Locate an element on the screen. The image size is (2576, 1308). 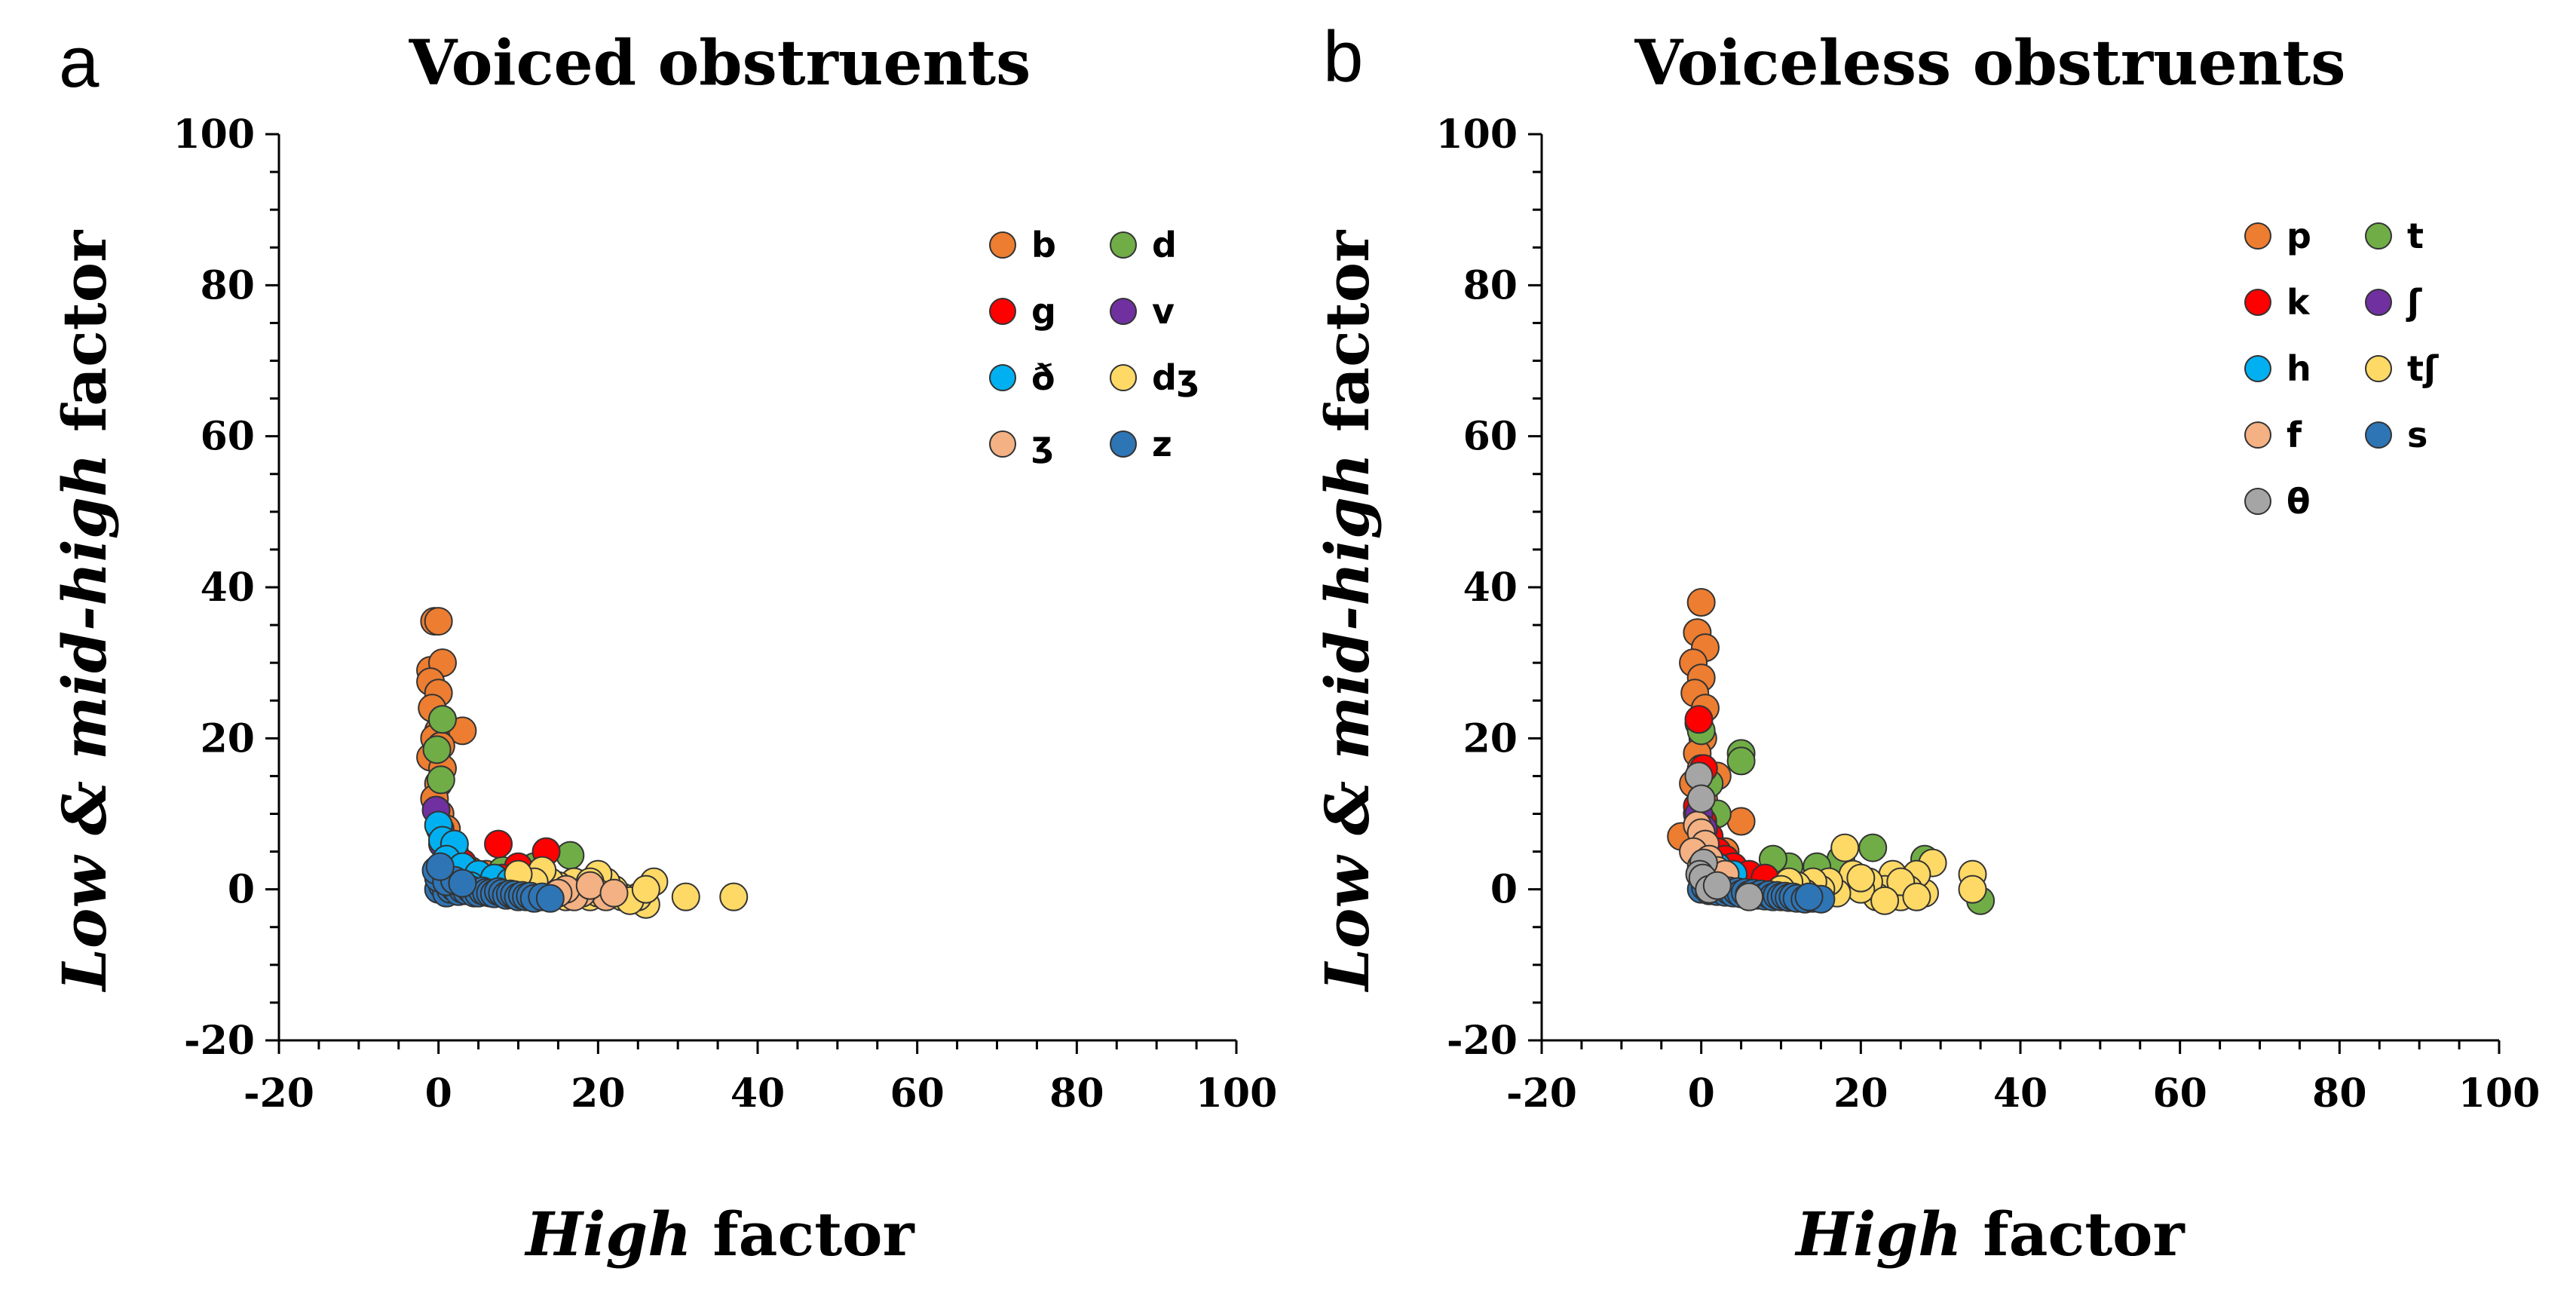
legend: p t k ʃ h tʃ f s θ is located at coordinates (2341, 369).